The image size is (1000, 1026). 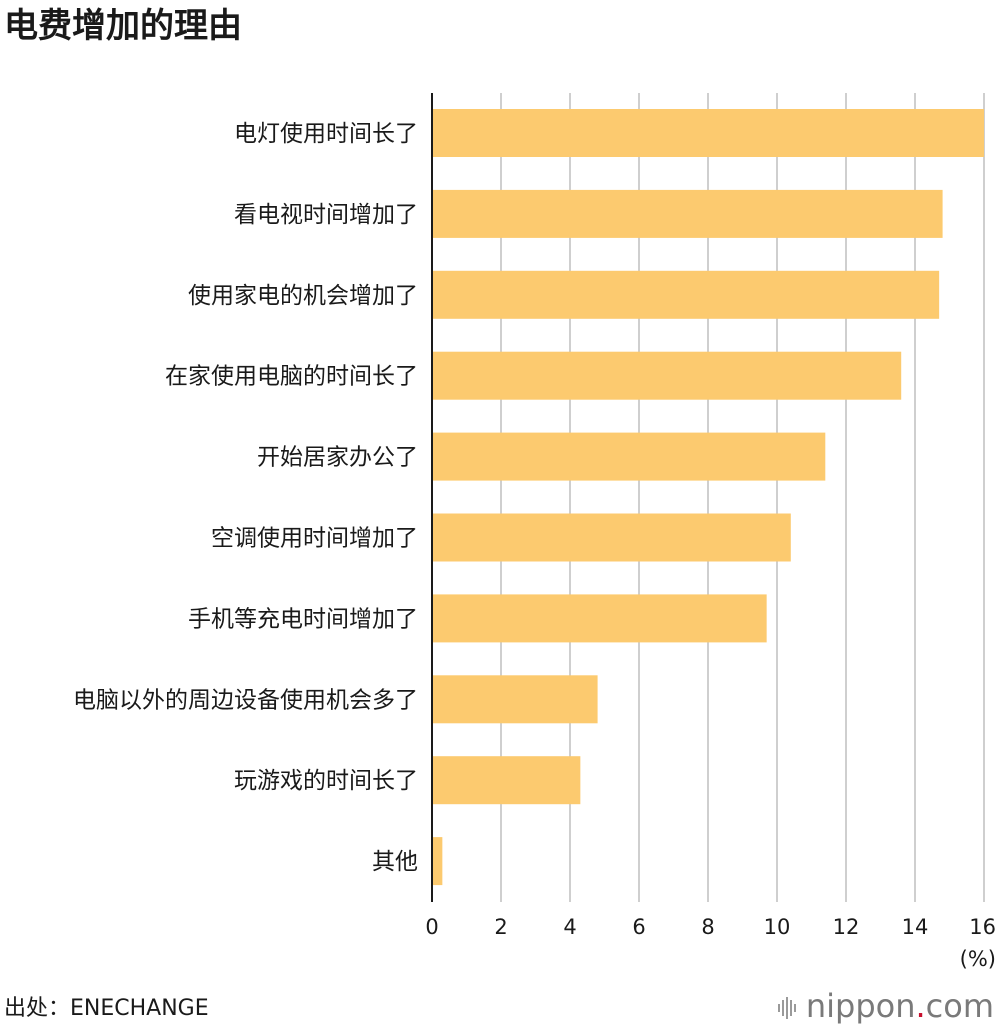 I want to click on source-note: 出处：ENECHANGE, so click(x=106, y=1008).